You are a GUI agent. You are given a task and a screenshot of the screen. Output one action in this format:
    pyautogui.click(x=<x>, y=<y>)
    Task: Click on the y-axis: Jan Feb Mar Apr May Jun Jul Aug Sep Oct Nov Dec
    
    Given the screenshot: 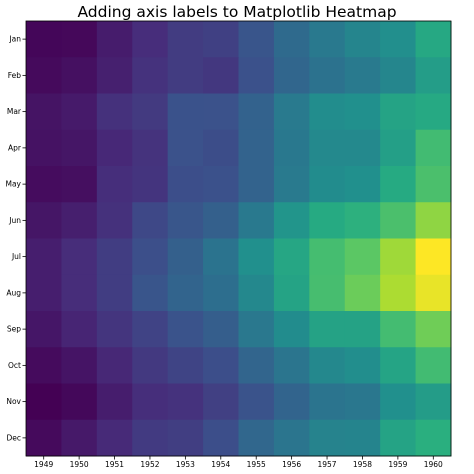 What is the action you would take?
    pyautogui.click(x=15, y=238)
    